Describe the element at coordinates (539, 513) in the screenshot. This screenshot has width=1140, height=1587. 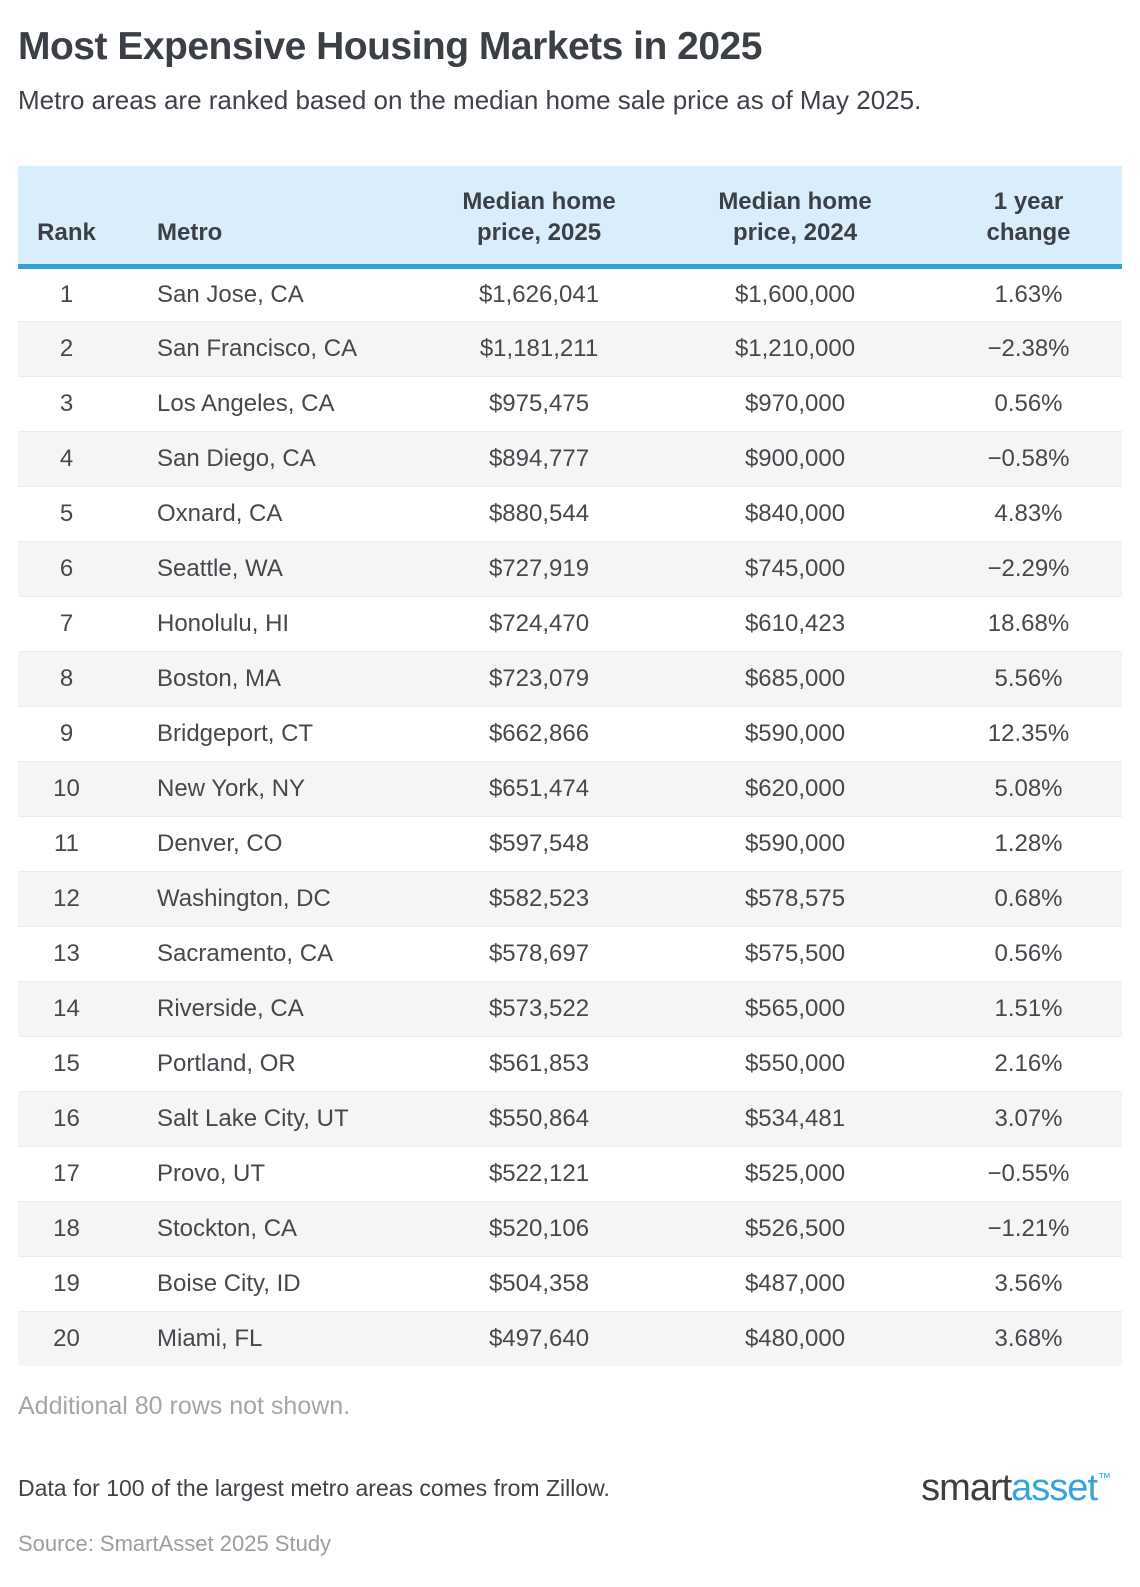
I see `cell-price-2025: $880,544` at that location.